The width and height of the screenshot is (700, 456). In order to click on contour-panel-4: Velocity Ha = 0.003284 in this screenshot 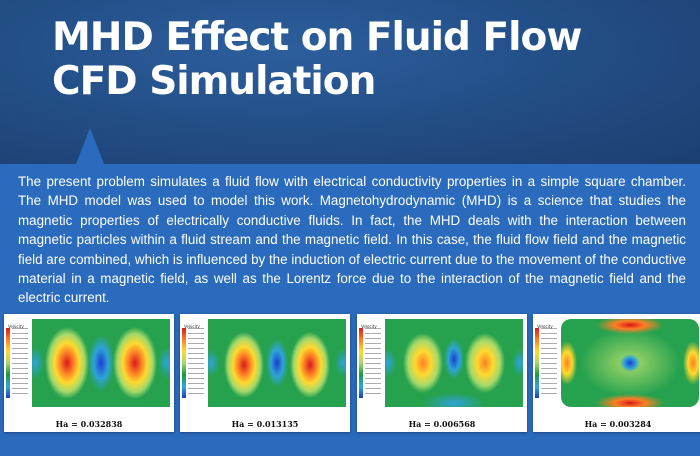, I will do `click(616, 373)`.